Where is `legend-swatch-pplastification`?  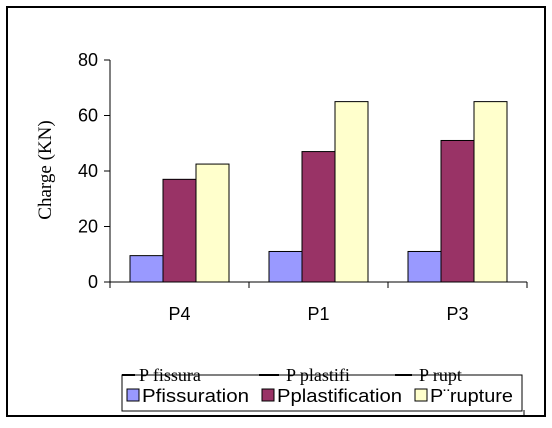
legend-swatch-pplastification is located at coordinates (268, 395).